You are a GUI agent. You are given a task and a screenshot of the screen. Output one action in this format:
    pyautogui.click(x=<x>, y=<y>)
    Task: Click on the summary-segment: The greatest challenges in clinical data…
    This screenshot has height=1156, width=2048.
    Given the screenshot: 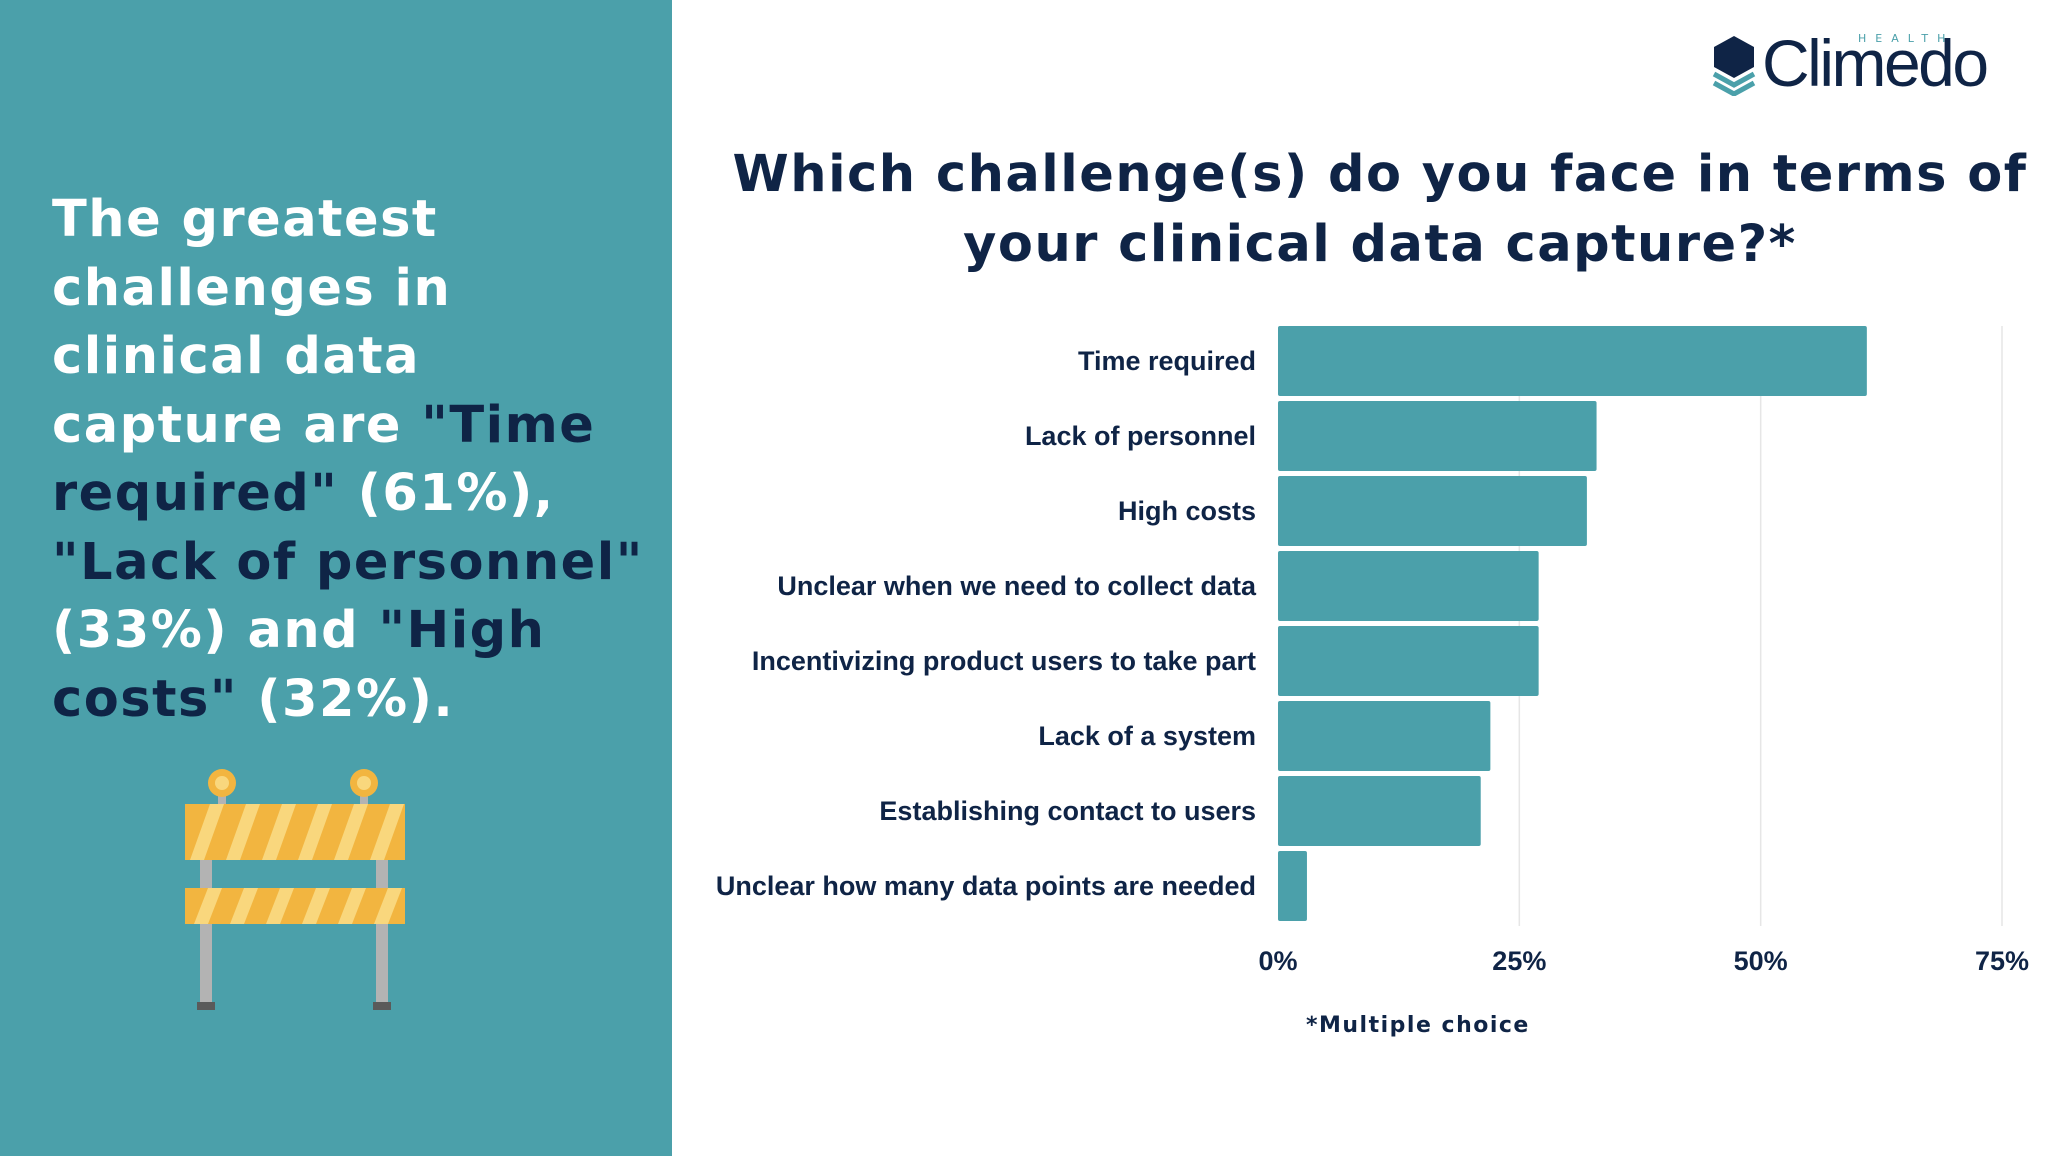 What is the action you would take?
    pyautogui.click(x=252, y=322)
    